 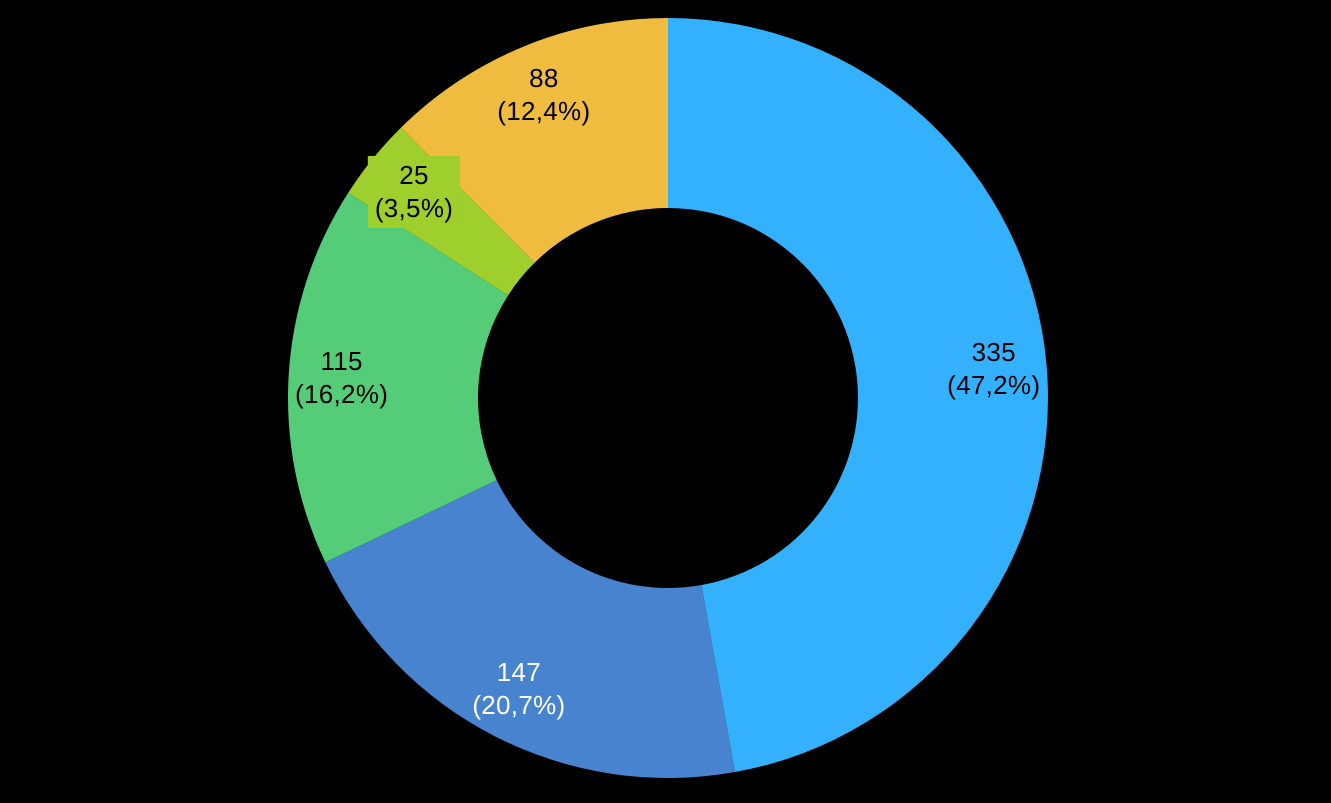 I want to click on slice-percent: (47,2%), so click(x=994, y=385).